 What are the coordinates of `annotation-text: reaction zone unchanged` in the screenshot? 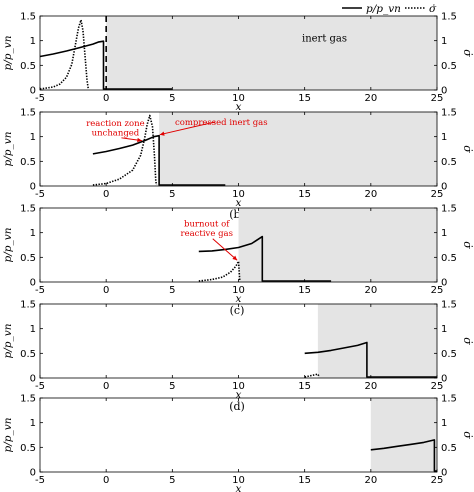 It's located at (115, 128).